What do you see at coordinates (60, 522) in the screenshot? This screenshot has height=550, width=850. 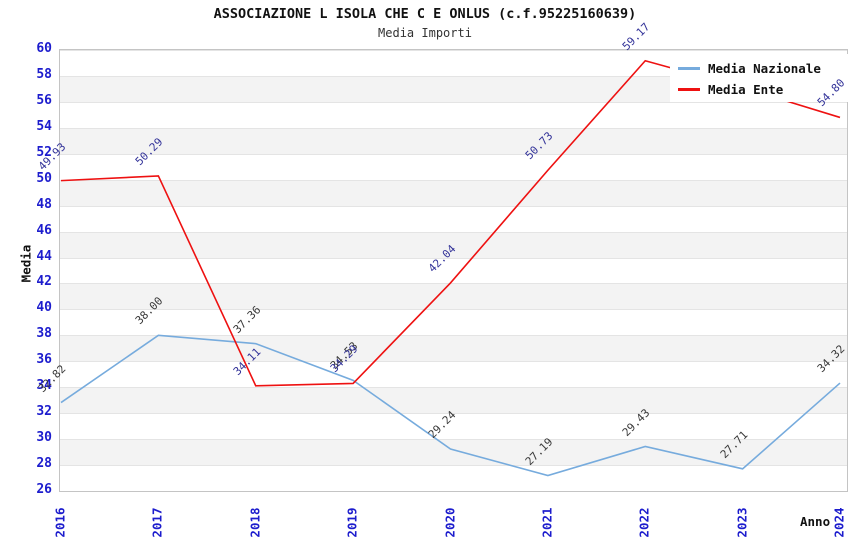 I see `x-tick-label: 2016` at bounding box center [60, 522].